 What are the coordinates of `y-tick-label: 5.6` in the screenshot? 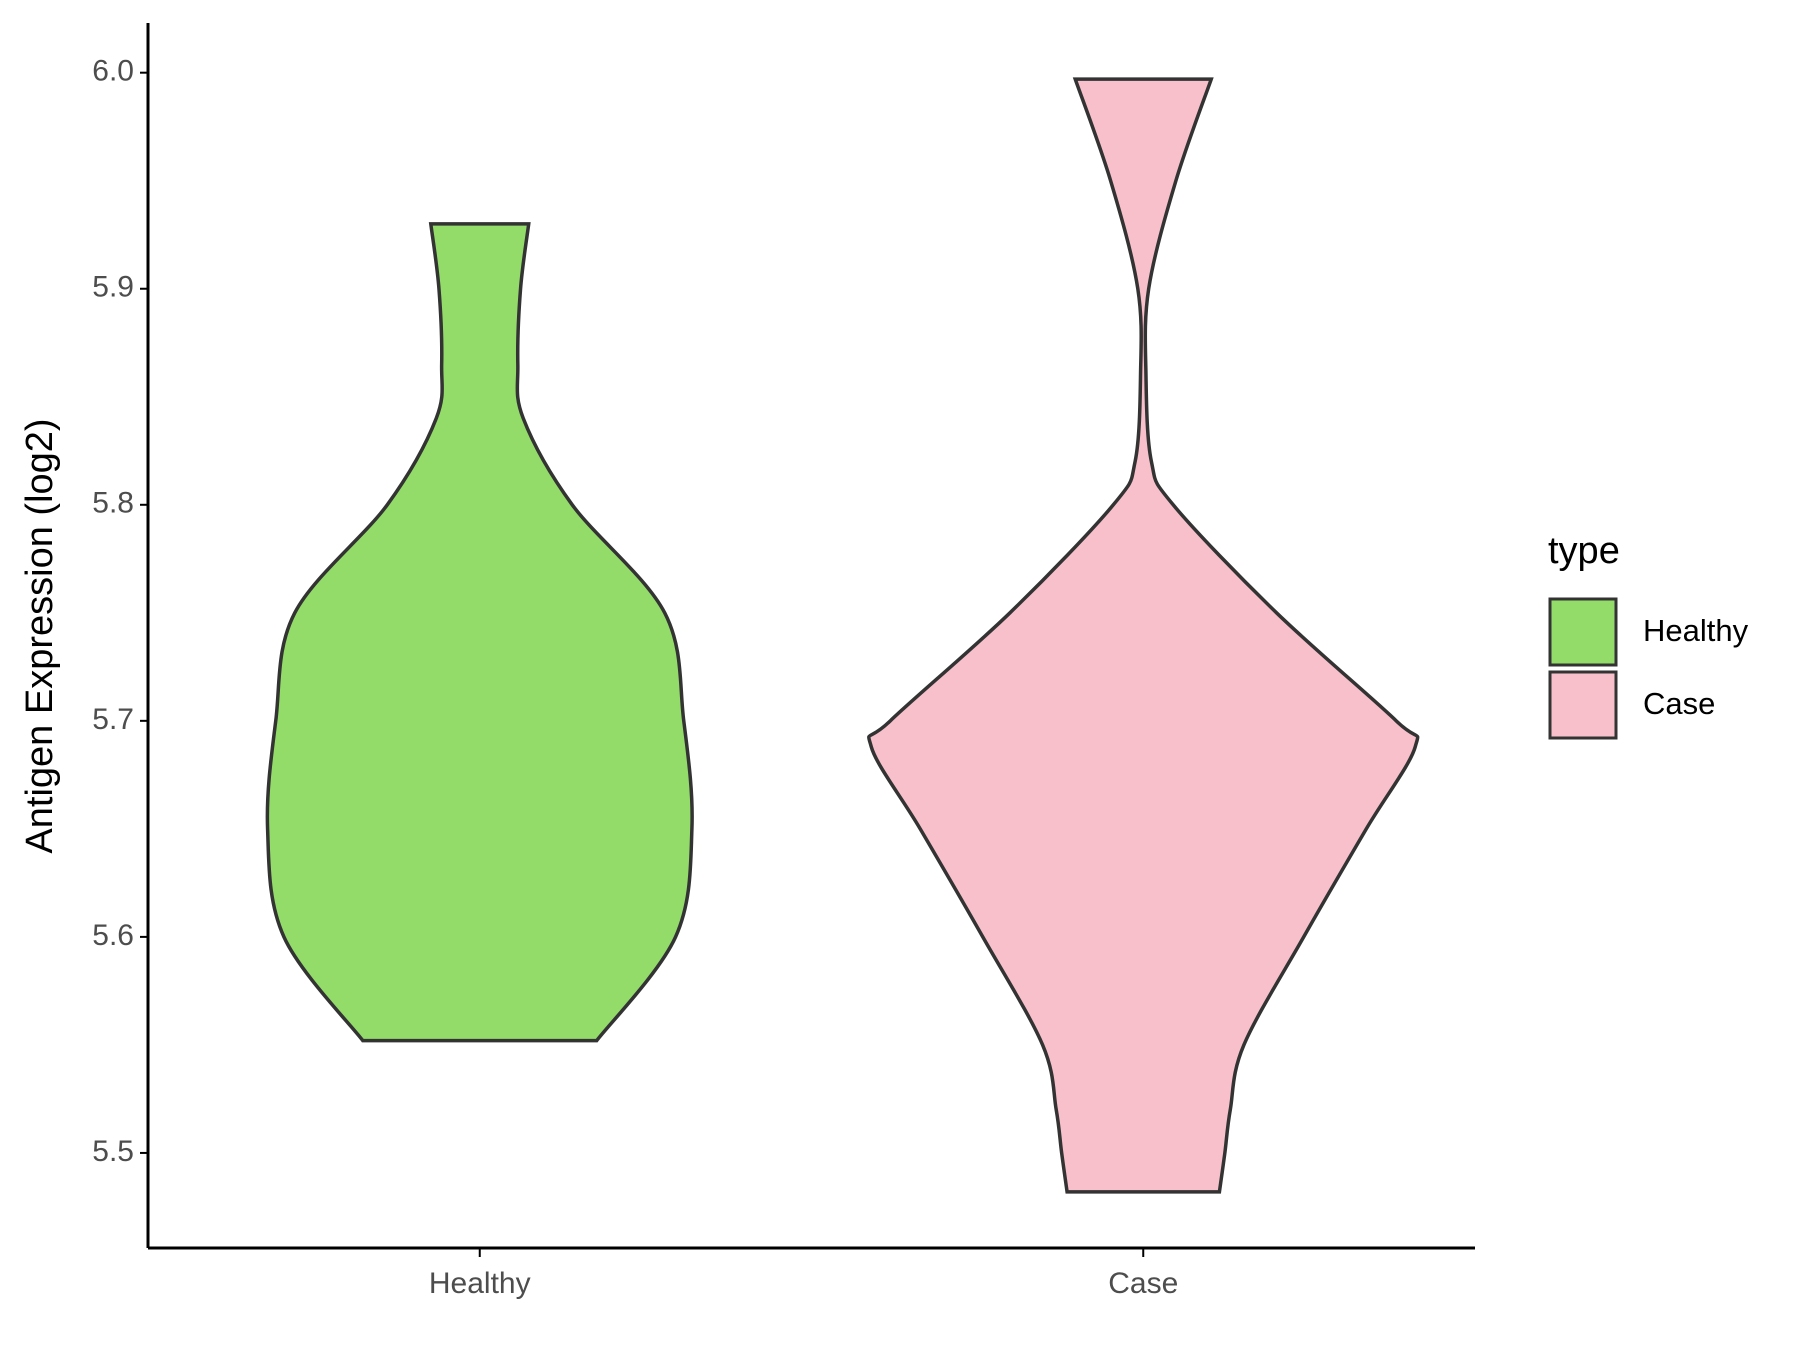 It's located at (113, 935).